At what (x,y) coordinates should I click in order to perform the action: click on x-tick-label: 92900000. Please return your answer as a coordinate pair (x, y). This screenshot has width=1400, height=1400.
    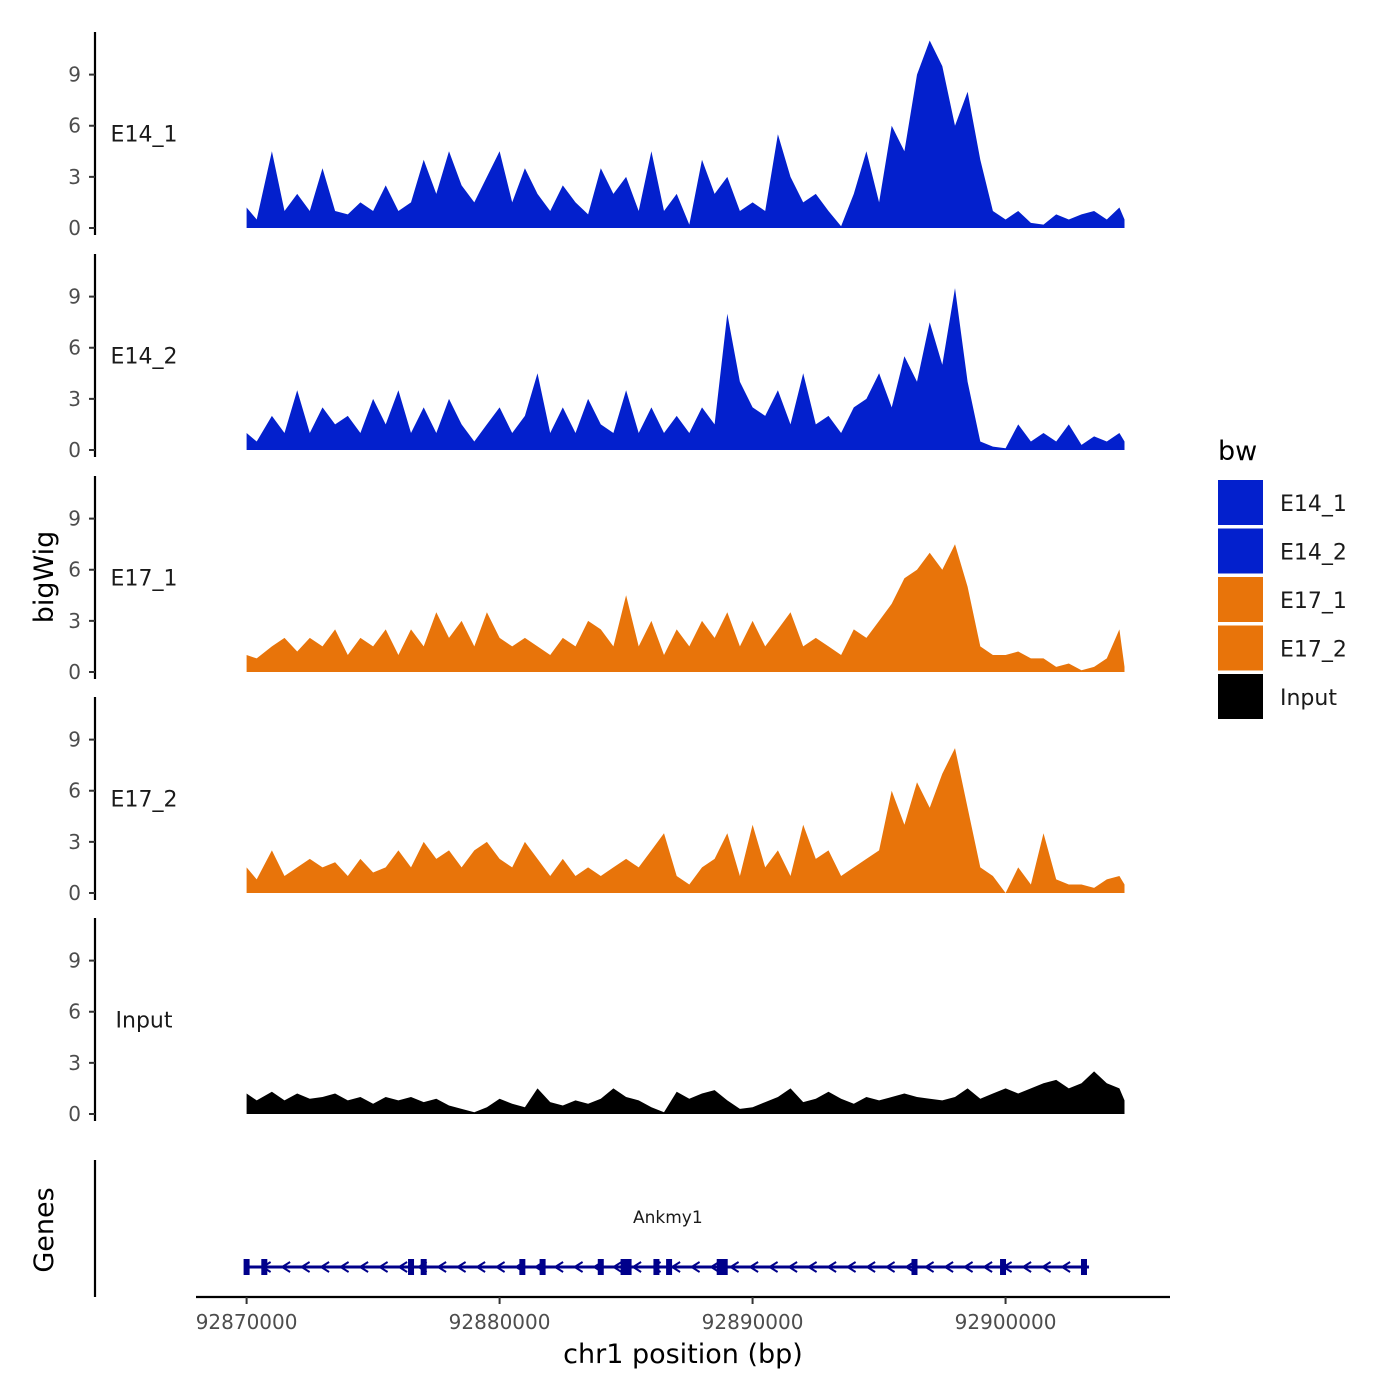
    Looking at the image, I should click on (1006, 1322).